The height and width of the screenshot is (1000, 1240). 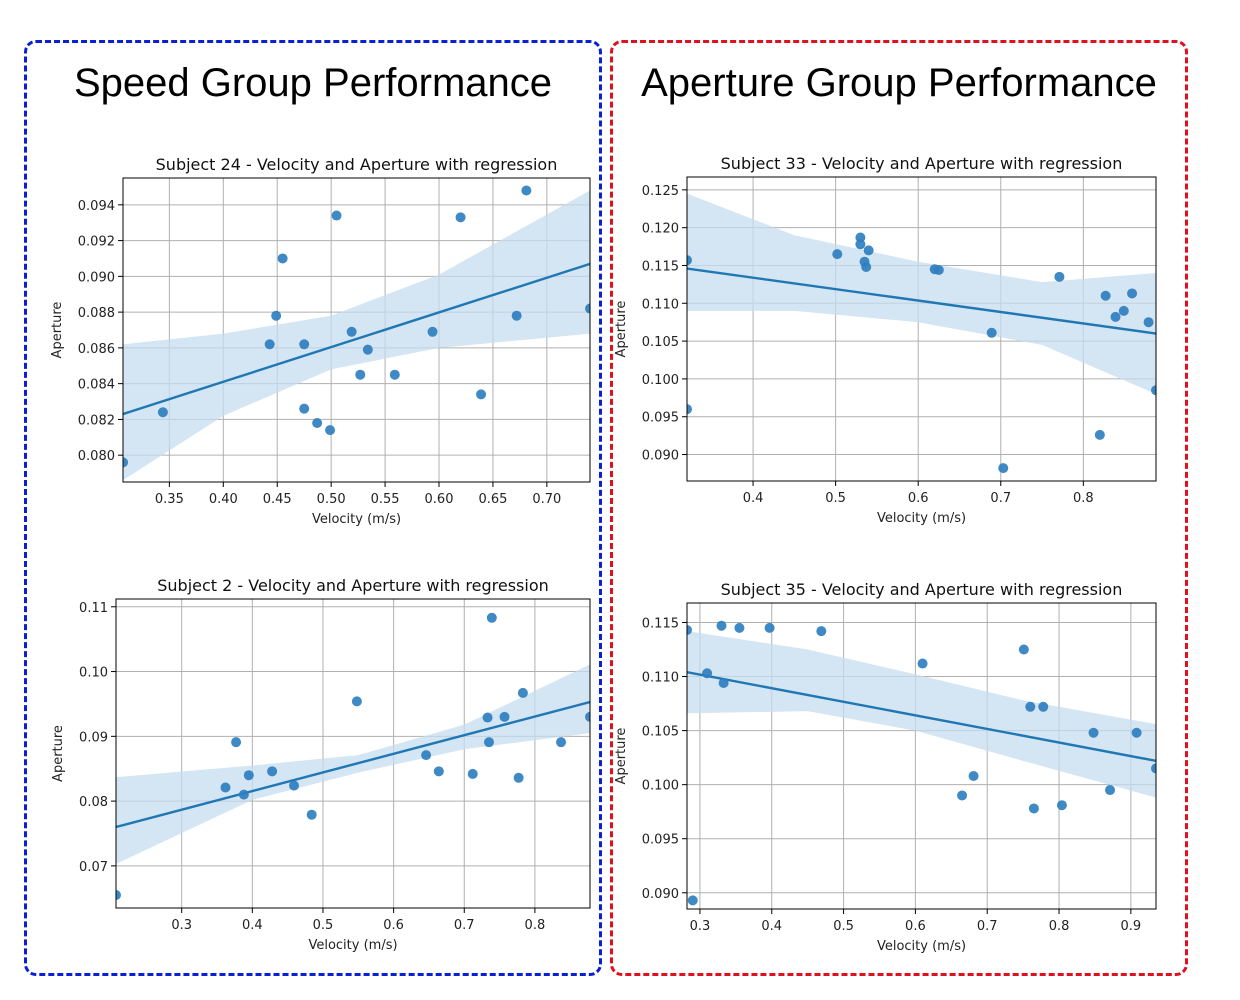 What do you see at coordinates (96, 313) in the screenshot?
I see `y-tick-label: 0.088` at bounding box center [96, 313].